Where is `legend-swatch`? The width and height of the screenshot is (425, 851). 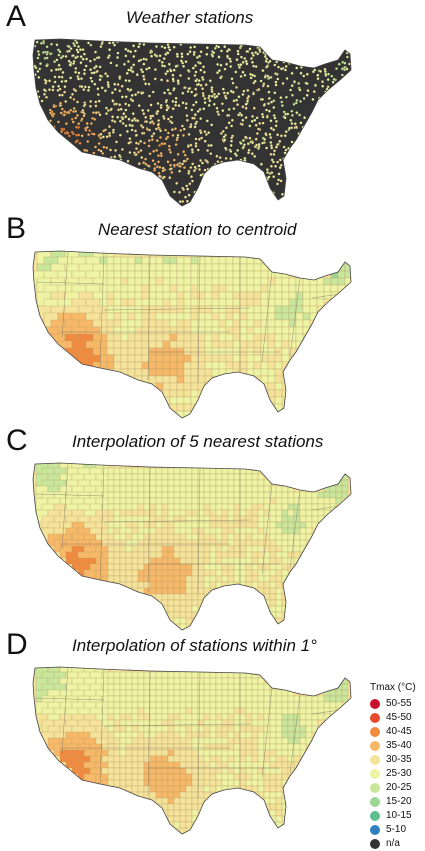 legend-swatch is located at coordinates (375, 787).